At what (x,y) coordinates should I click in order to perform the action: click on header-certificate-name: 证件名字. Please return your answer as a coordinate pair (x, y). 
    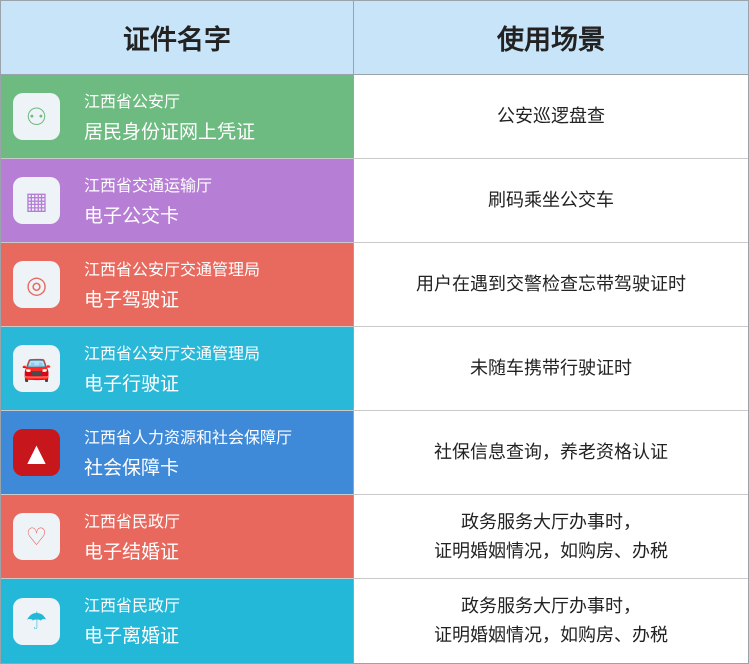
    Looking at the image, I should click on (177, 37).